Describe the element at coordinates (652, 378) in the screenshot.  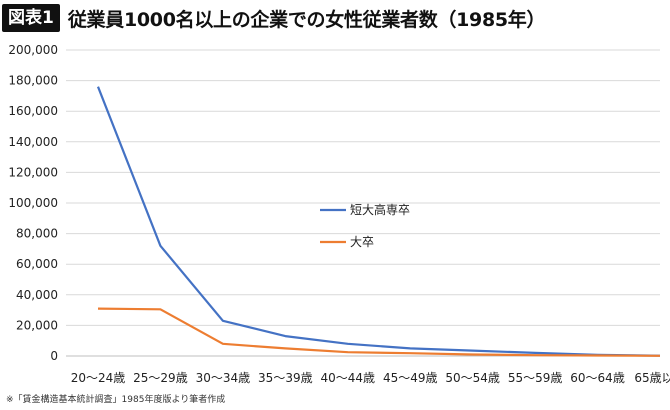
I see `x-tick-label: 65歳以上` at that location.